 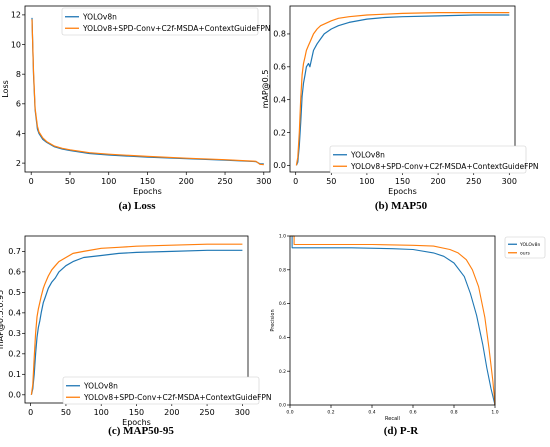 I want to click on y-axis-label: Precision, so click(x=273, y=320).